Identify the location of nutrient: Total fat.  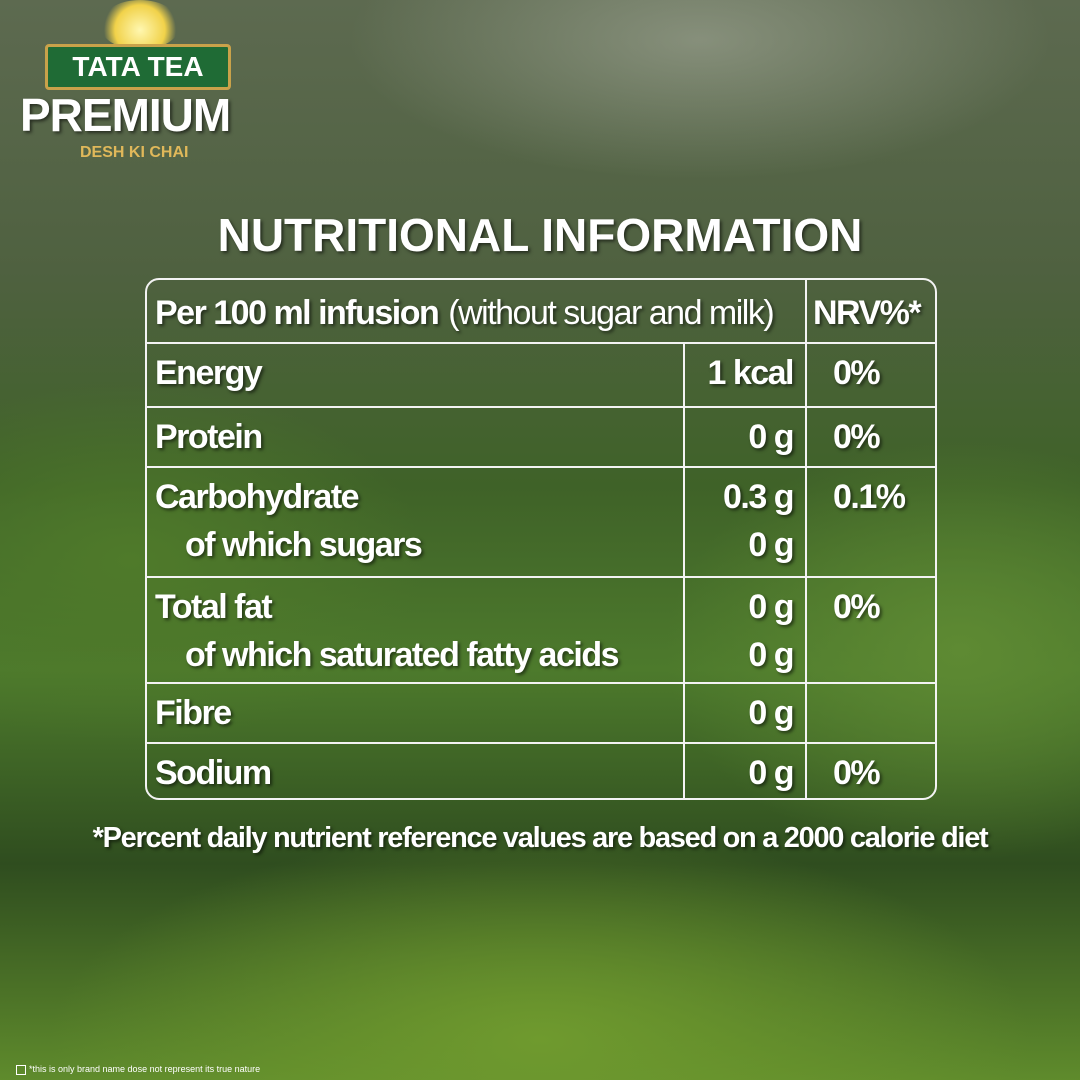
(214, 607).